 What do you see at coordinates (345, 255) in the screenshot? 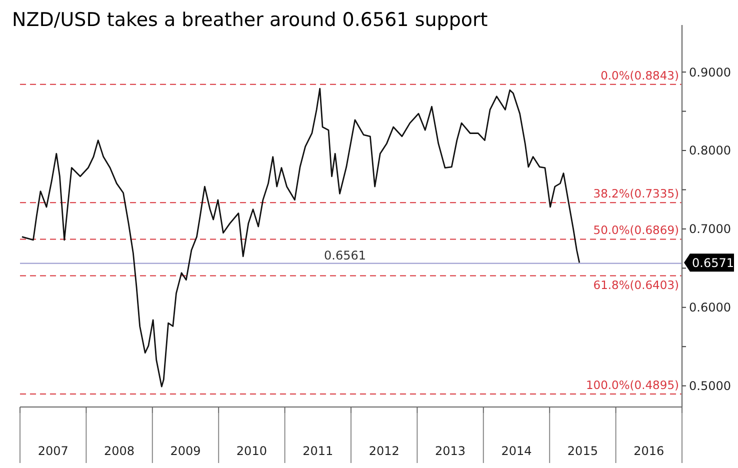
I see `ref-line-label: 0.6561` at bounding box center [345, 255].